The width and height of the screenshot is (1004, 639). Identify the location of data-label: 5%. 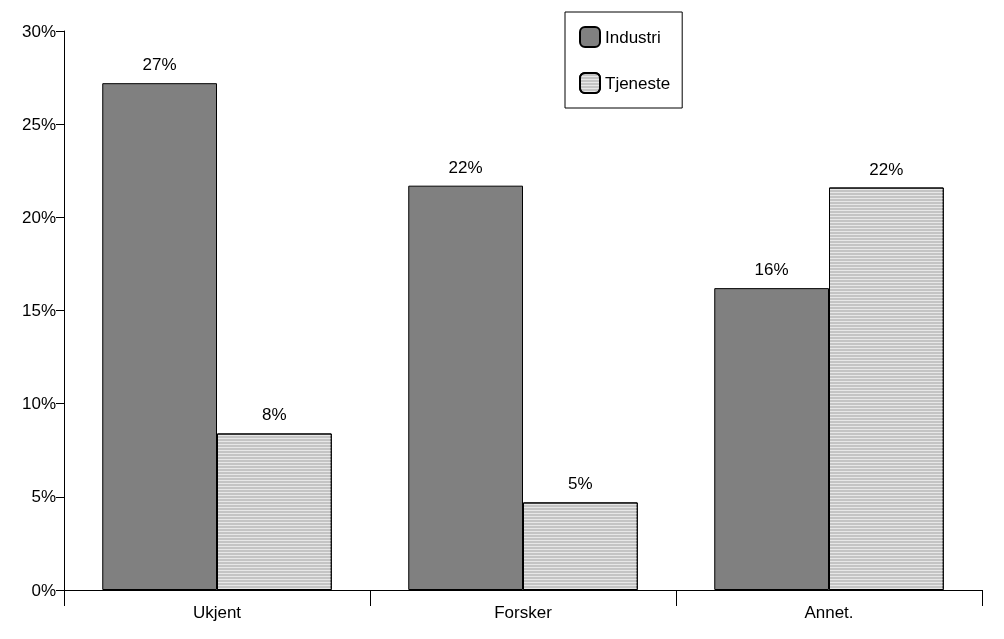
(580, 484).